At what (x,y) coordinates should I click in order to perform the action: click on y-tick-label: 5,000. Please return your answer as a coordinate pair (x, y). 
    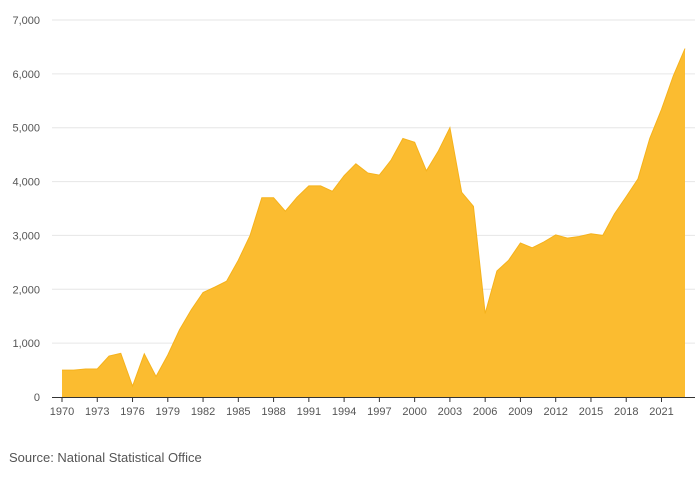
    Looking at the image, I should click on (26, 129).